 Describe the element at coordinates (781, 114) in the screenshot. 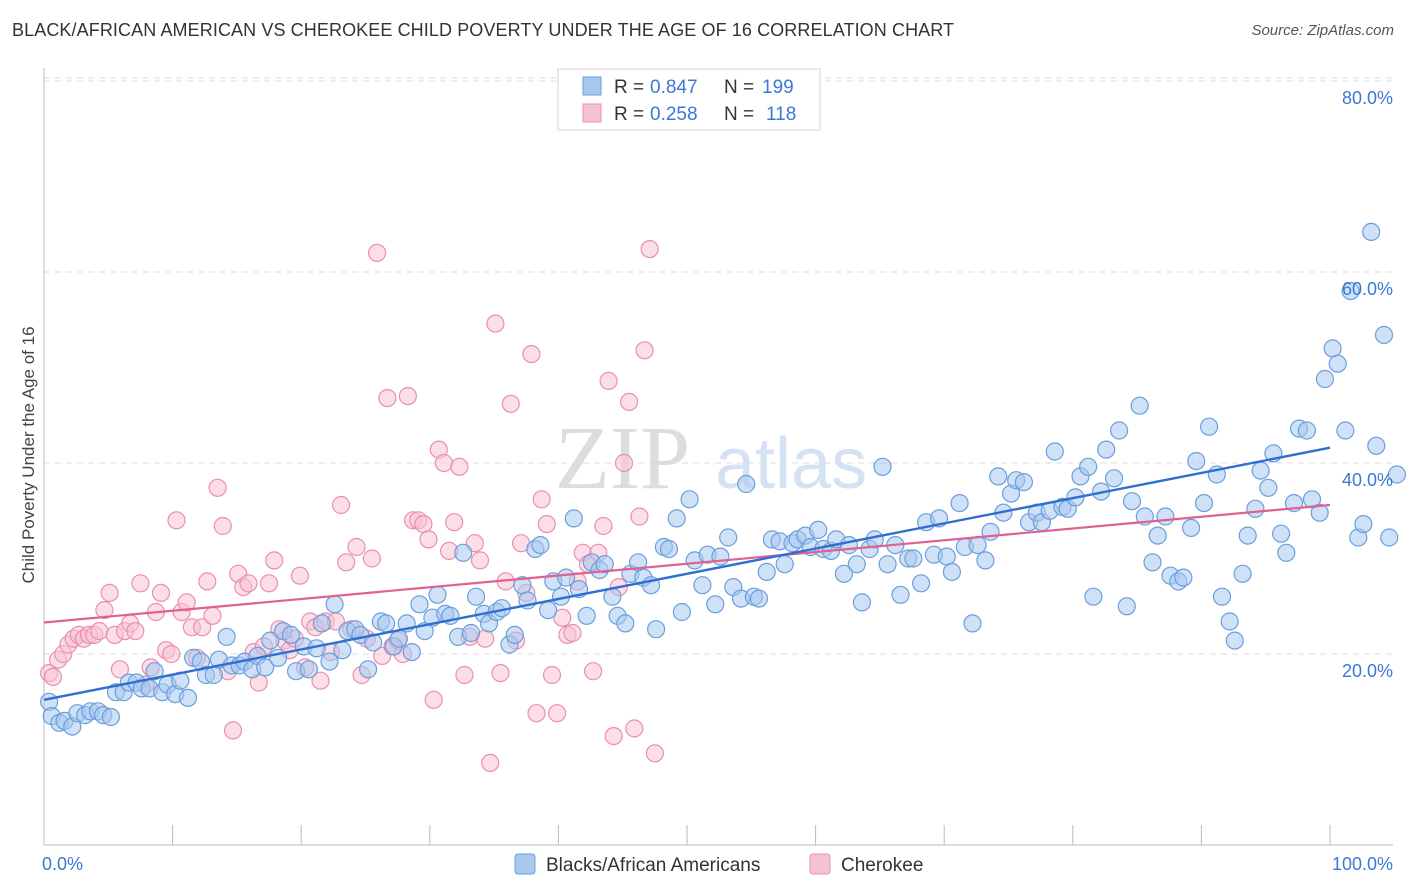

I see `stats-n-value-pink: 118` at that location.